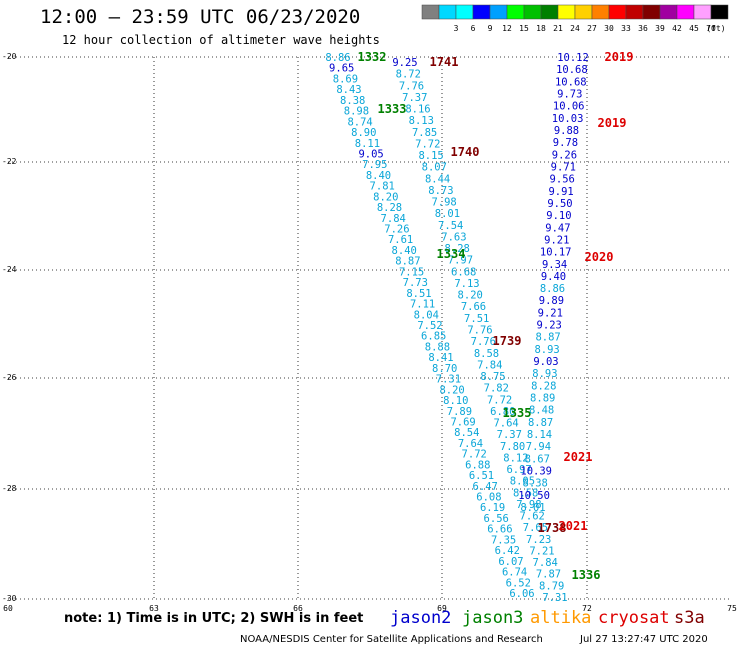 The width and height of the screenshot is (740, 650). Describe the element at coordinates (9, 161) in the screenshot. I see `y-tick-label: -22` at that location.